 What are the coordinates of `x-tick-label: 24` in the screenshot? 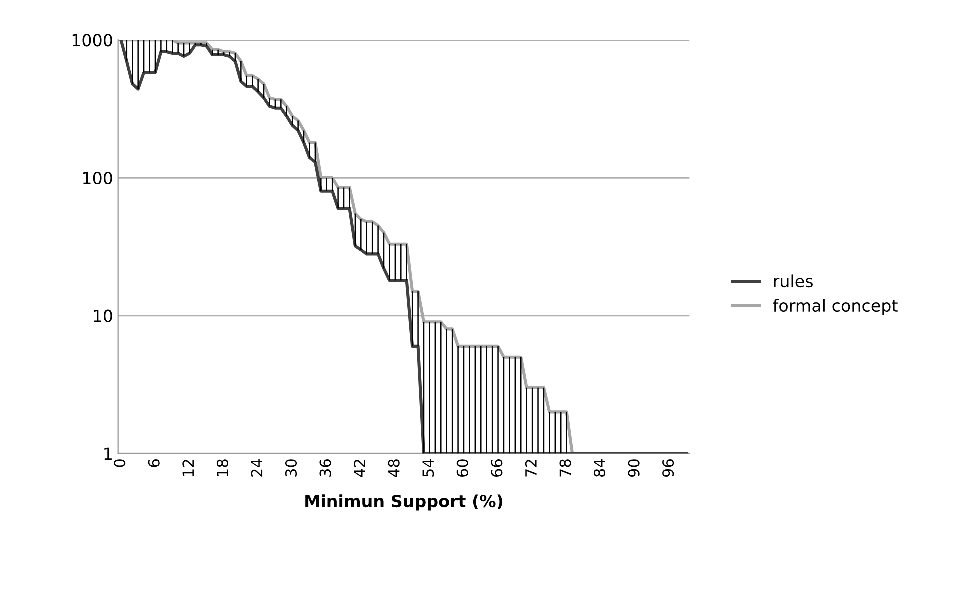 It's located at (257, 468).